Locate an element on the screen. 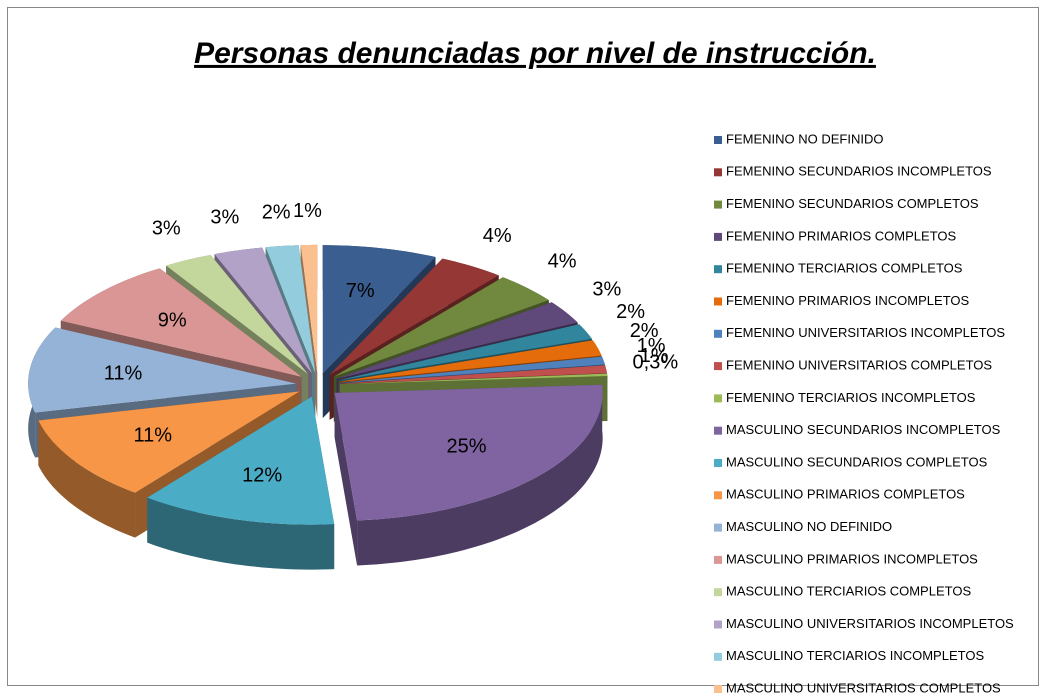 This screenshot has width=1046, height=698. legend-label: FEMENINO PRIMARIOS INCOMPLETOS is located at coordinates (848, 300).